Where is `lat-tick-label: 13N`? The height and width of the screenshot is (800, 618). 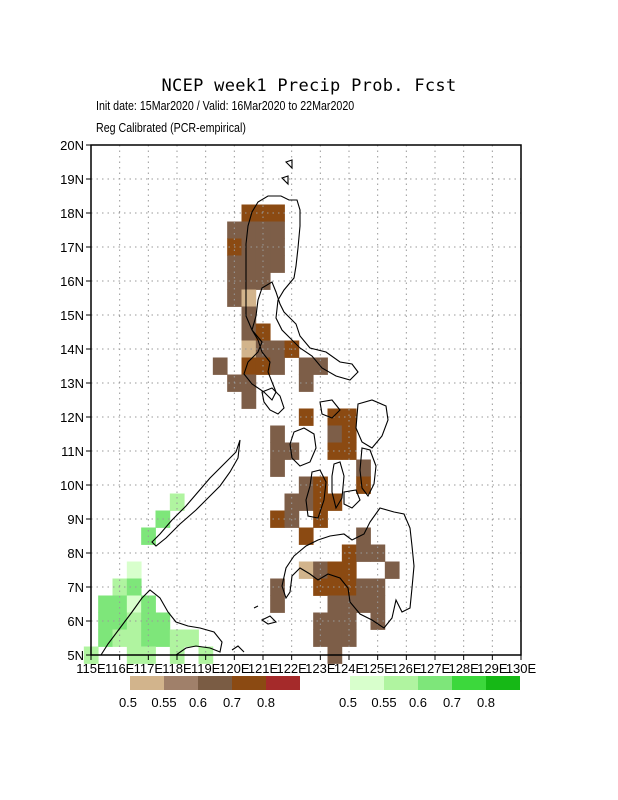 lat-tick-label: 13N is located at coordinates (72, 383).